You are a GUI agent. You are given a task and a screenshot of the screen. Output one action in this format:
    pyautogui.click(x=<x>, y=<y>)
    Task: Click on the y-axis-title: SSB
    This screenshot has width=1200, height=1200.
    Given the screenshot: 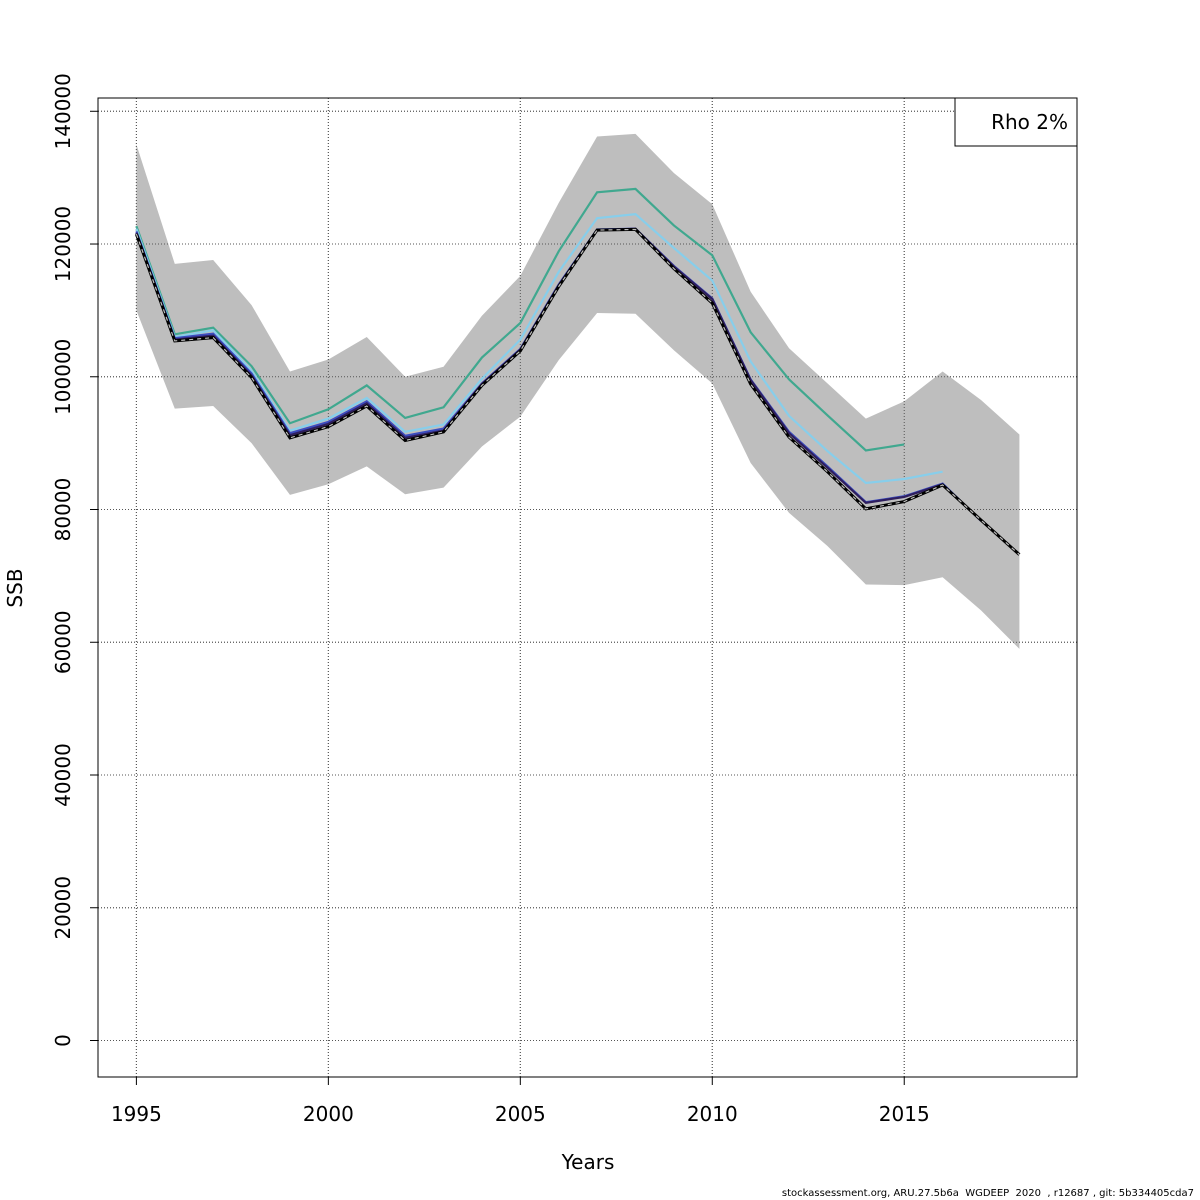 What is the action you would take?
    pyautogui.click(x=15, y=587)
    